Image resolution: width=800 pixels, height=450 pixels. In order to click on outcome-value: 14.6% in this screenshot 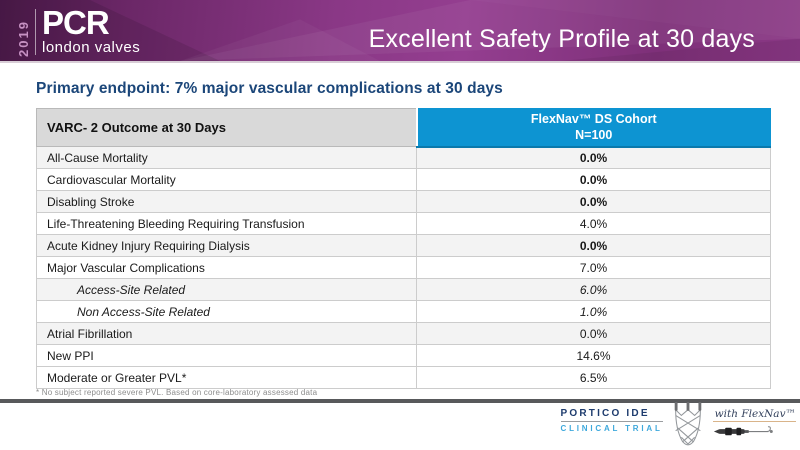, I will do `click(593, 355)`.